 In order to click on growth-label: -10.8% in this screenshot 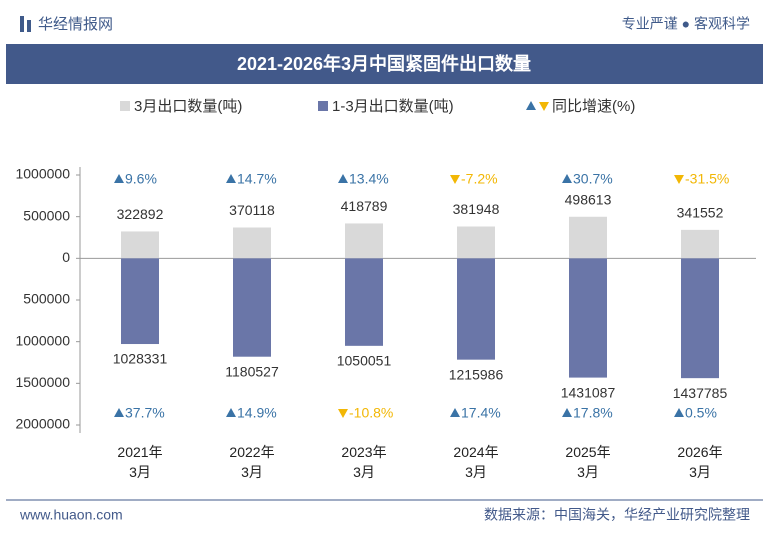, I will do `click(371, 413)`.